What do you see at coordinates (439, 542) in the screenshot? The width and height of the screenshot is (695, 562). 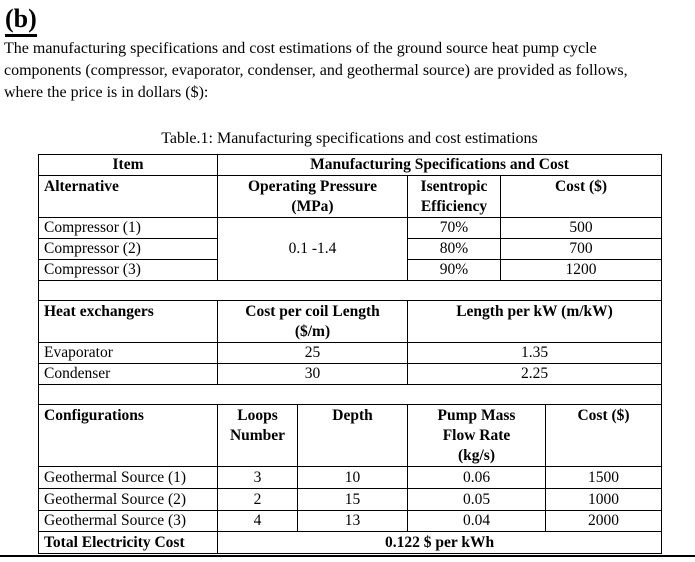 I see `total-electricity-value: 0.122 $ per kWh` at bounding box center [439, 542].